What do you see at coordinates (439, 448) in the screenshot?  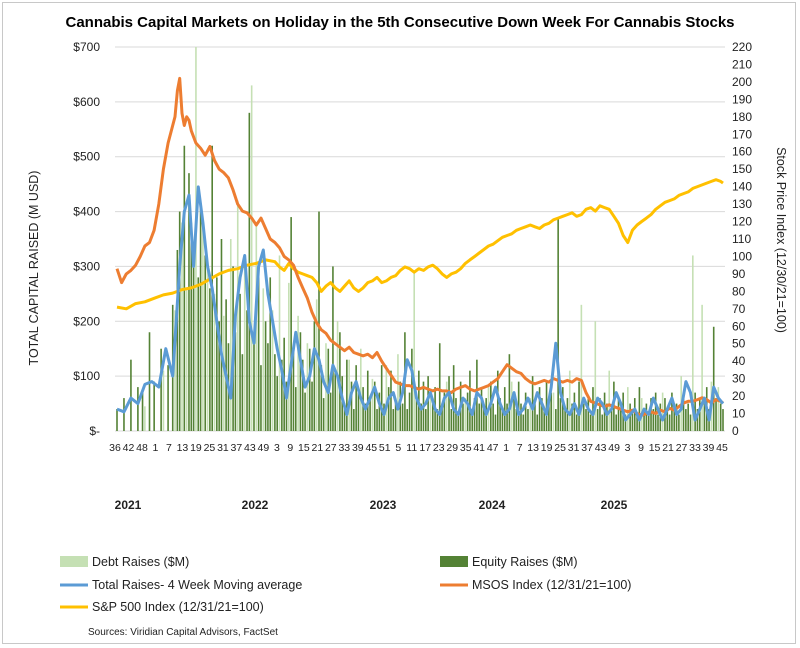 I see `x-tick-label: 23` at bounding box center [439, 448].